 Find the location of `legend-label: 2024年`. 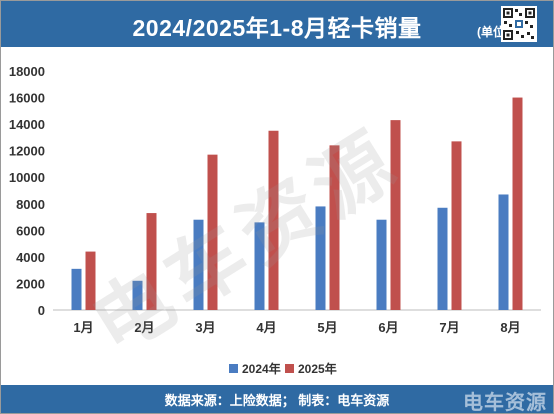

legend-label: 2024年 is located at coordinates (261, 368).